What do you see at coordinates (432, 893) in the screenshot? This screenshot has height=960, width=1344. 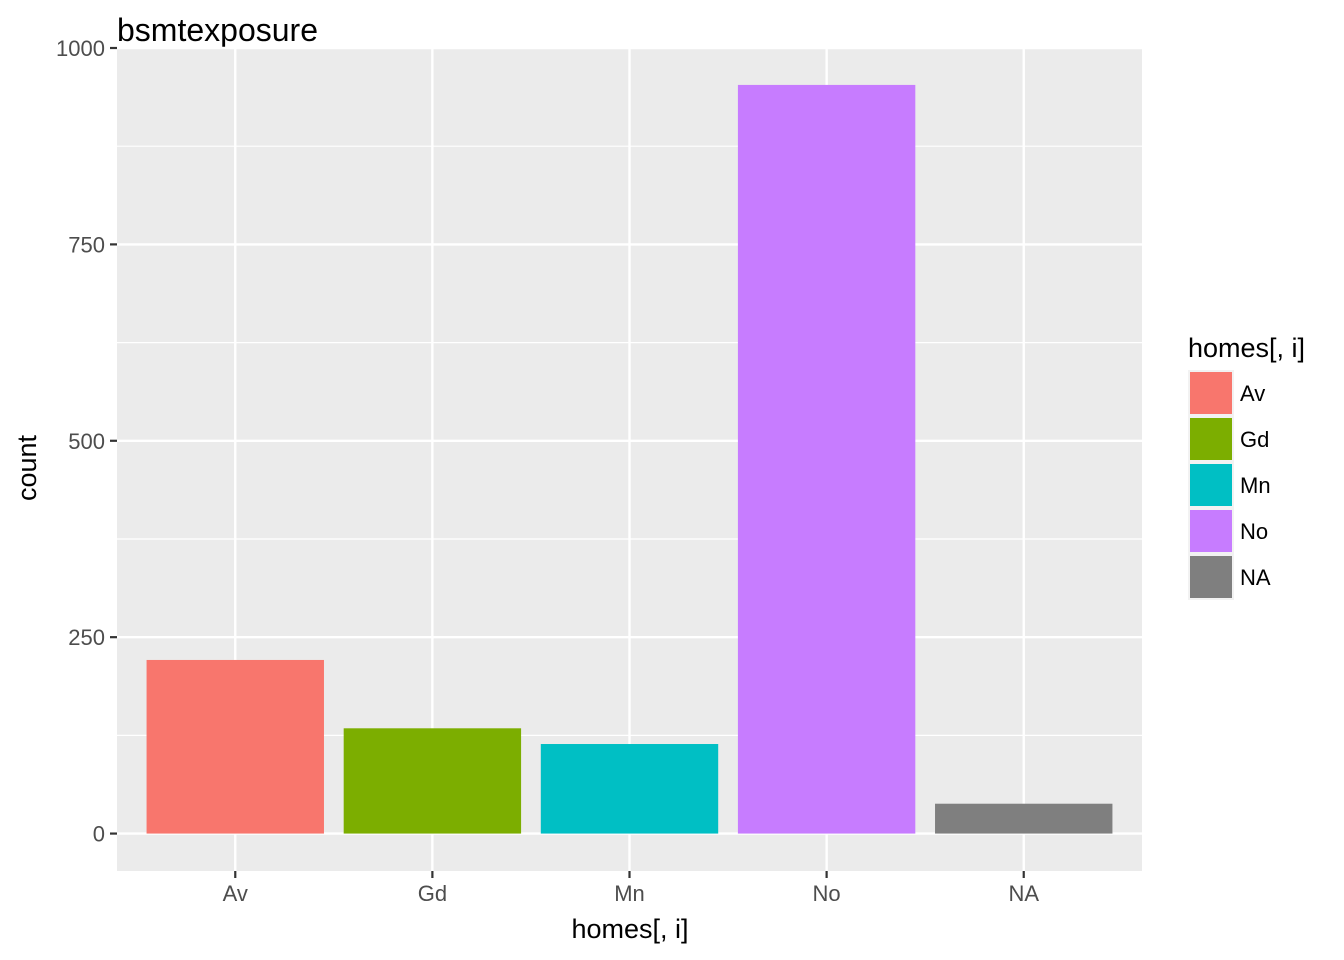 I see `x-tick-label: Gd` at bounding box center [432, 893].